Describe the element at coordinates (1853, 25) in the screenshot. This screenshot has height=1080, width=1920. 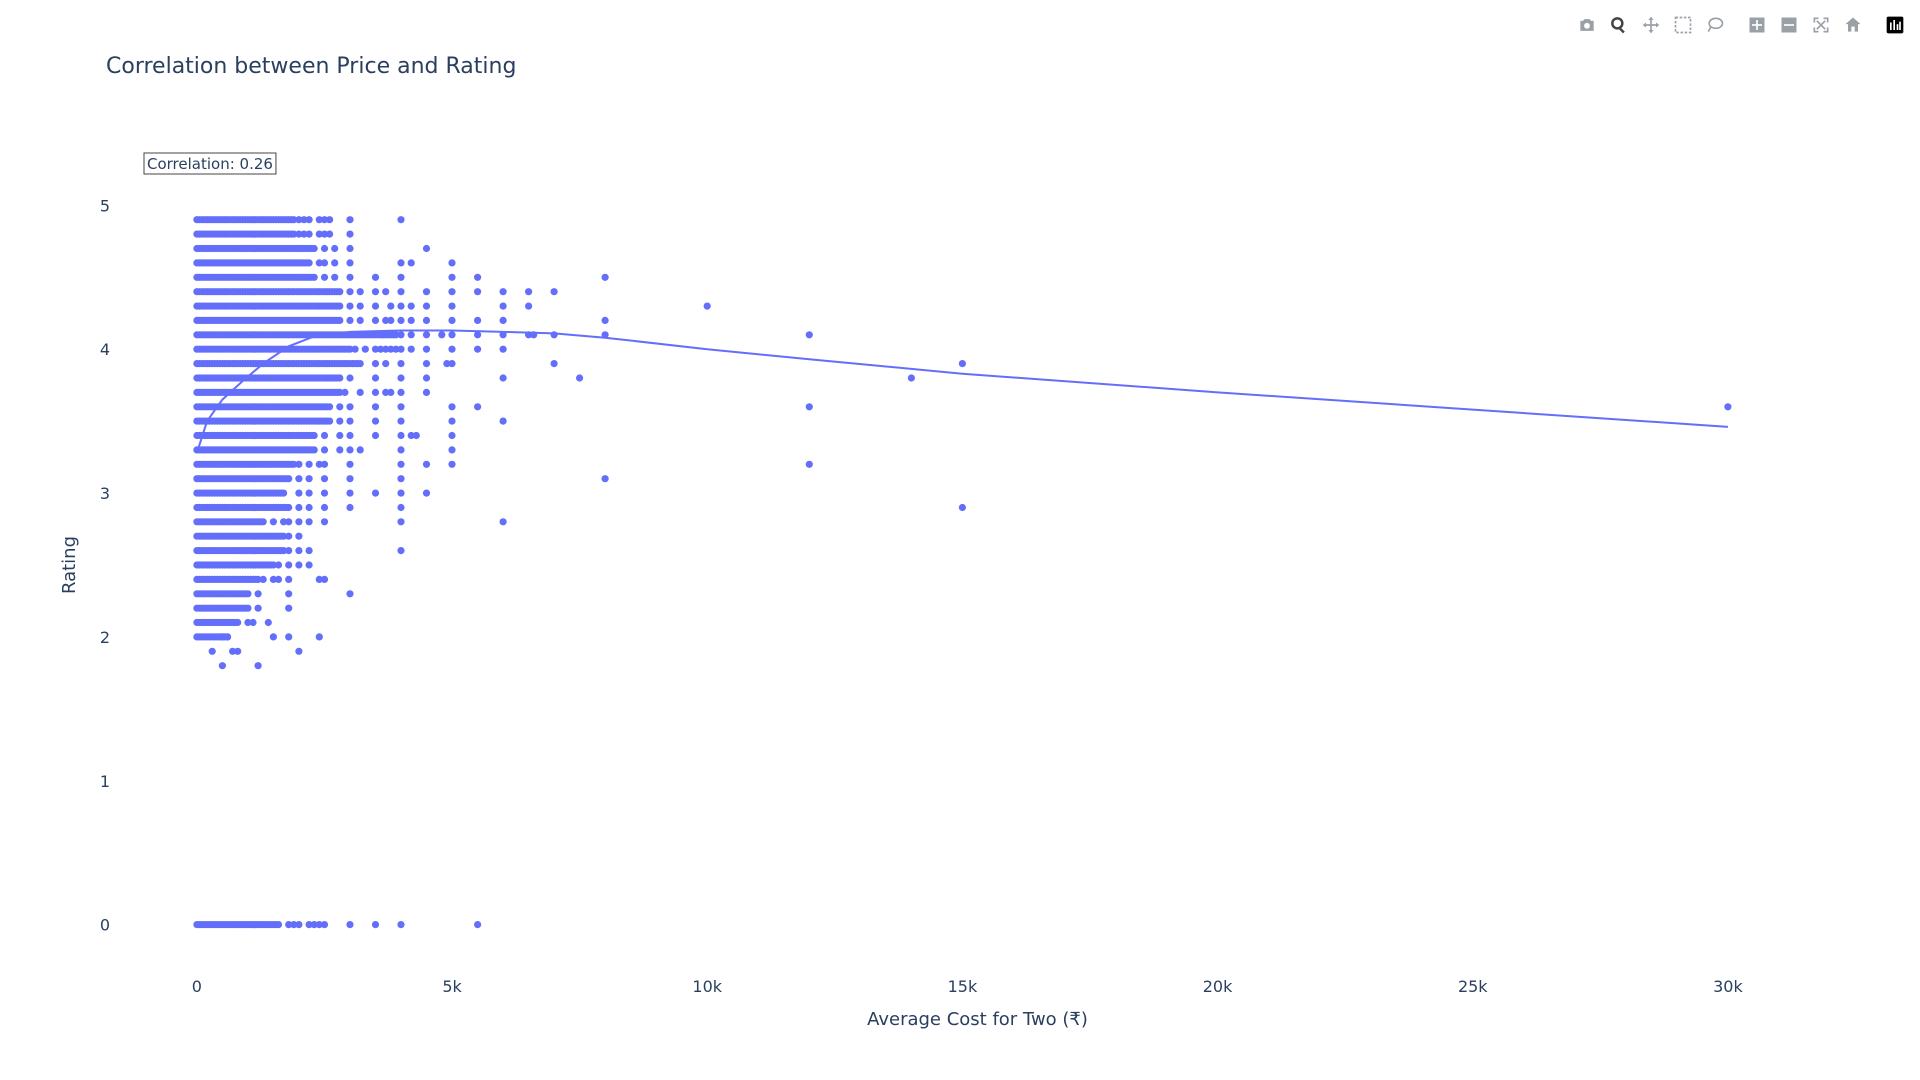
I see `reset-axes-icon` at that location.